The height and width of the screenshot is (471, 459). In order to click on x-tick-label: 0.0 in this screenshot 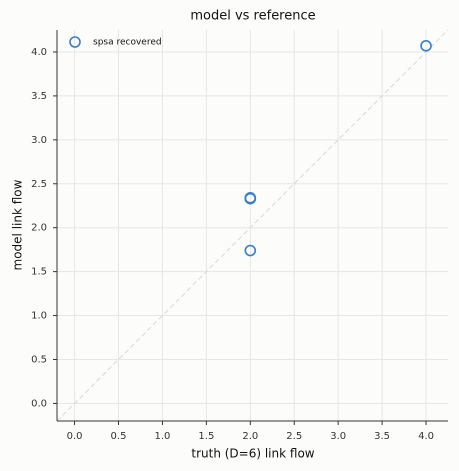, I will do `click(75, 436)`.